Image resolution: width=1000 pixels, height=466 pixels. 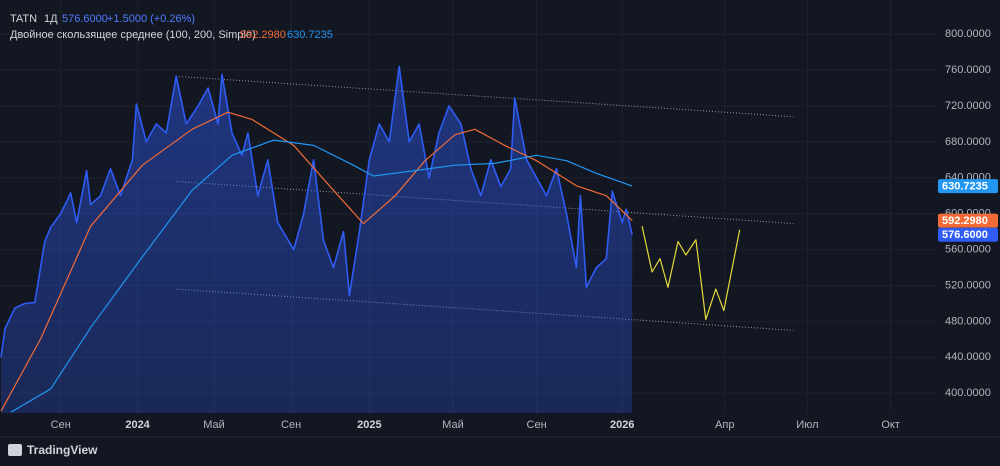 What do you see at coordinates (968, 285) in the screenshot?
I see `y-tick-label: 520.0000` at bounding box center [968, 285].